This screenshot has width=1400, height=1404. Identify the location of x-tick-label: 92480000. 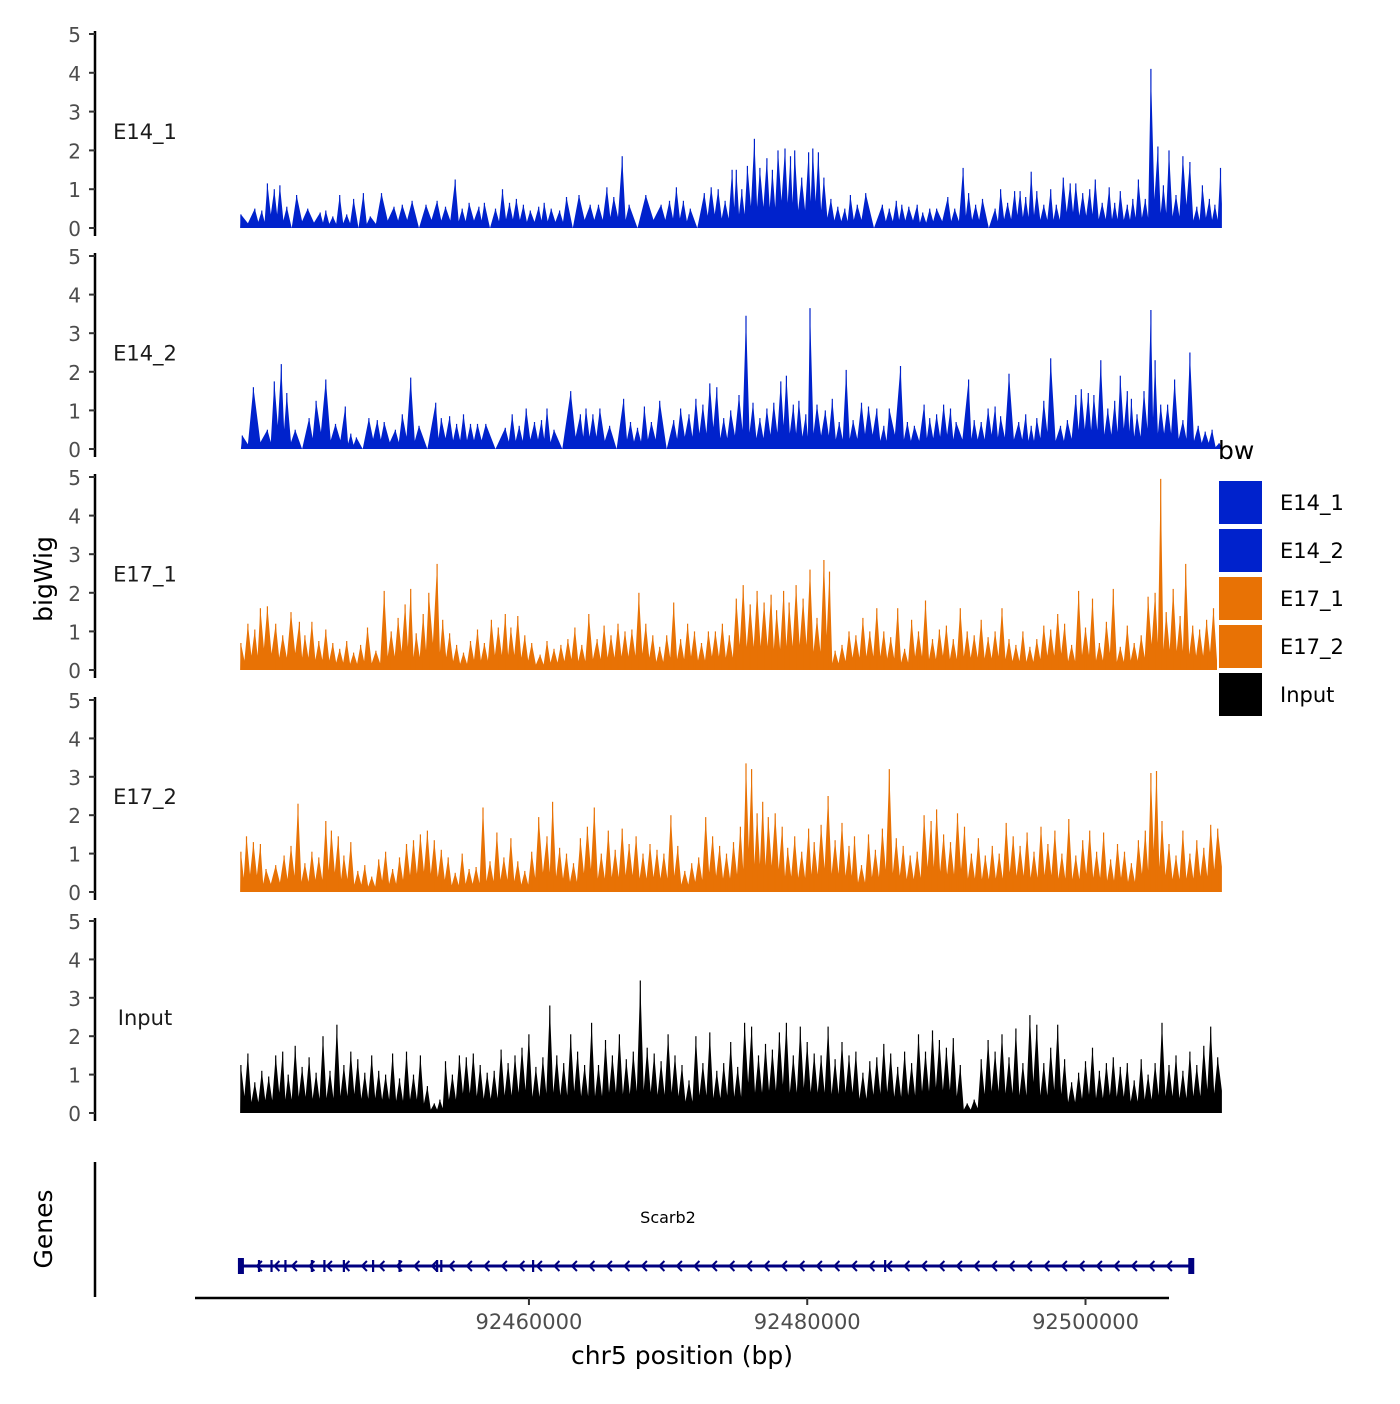
(807, 1322).